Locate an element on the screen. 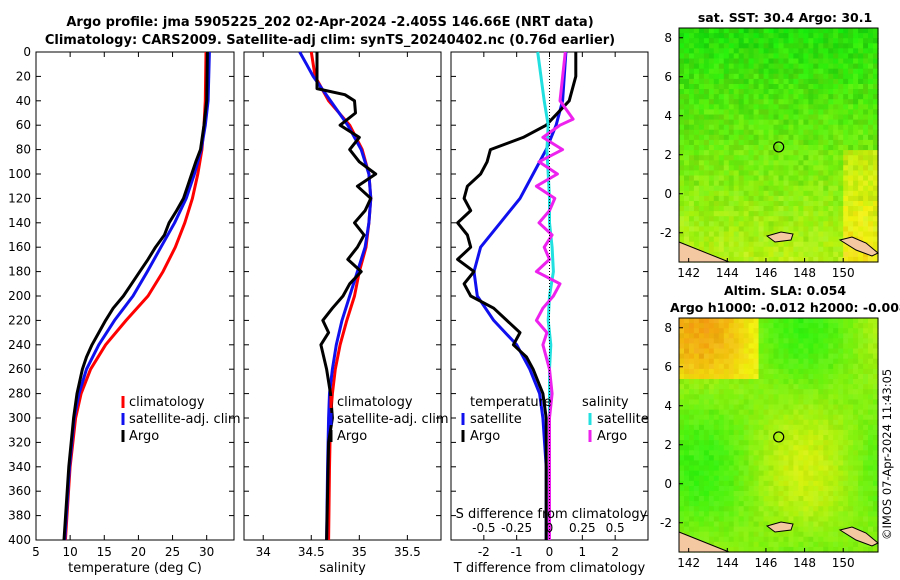 The width and height of the screenshot is (900, 580). sla-map-subtitle: Argo h1000: -0.012 h2000: -0.008 is located at coordinates (785, 307).